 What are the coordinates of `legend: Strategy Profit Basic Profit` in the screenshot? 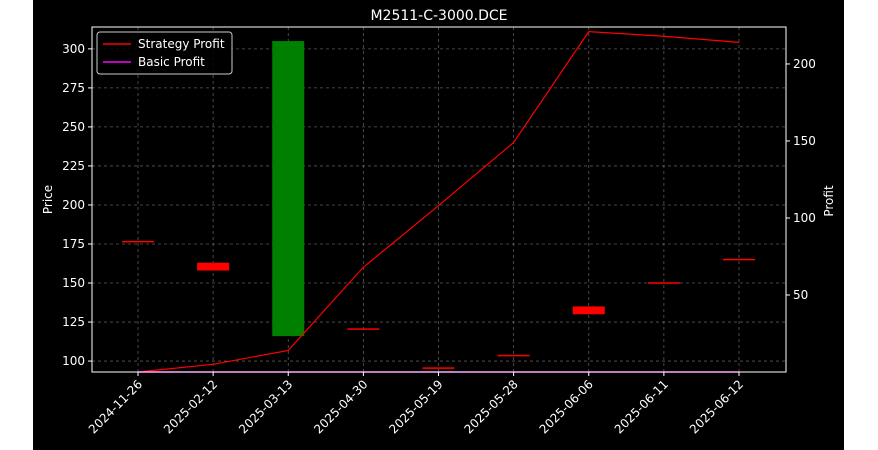 It's located at (164, 53).